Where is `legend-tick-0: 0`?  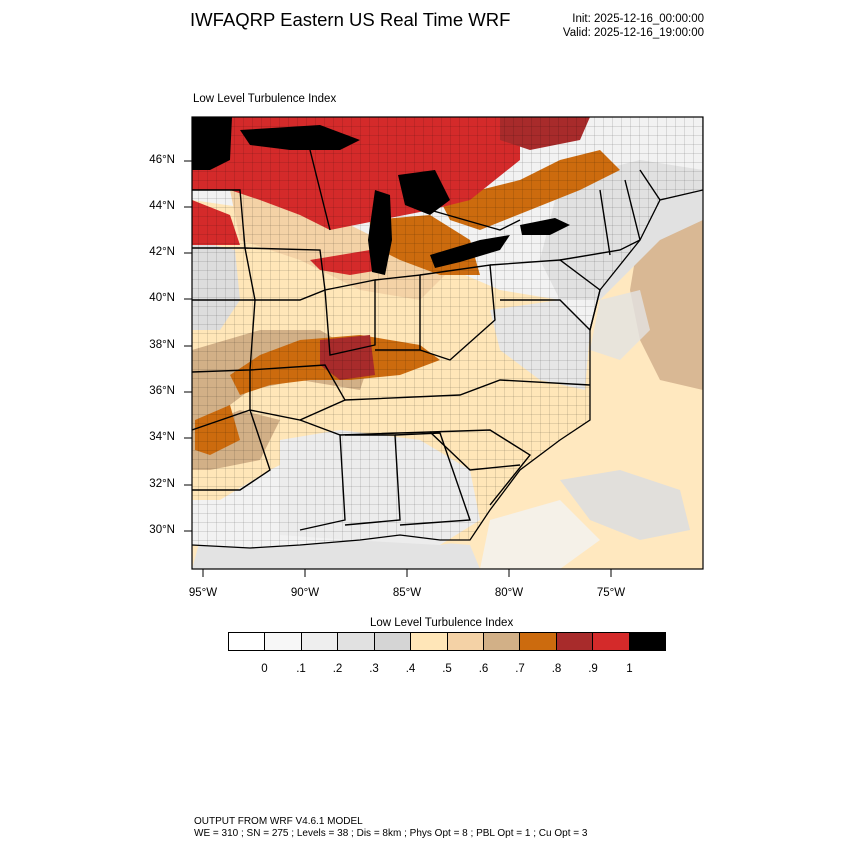 legend-tick-0: 0 is located at coordinates (264, 669).